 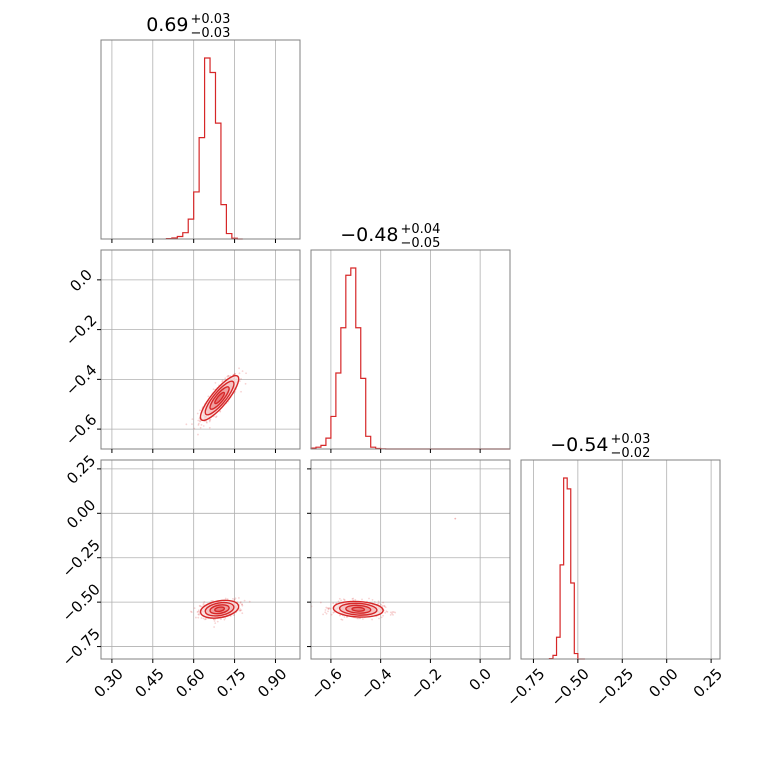 I want to click on x-tick-label: −0.25, so click(x=614, y=687).